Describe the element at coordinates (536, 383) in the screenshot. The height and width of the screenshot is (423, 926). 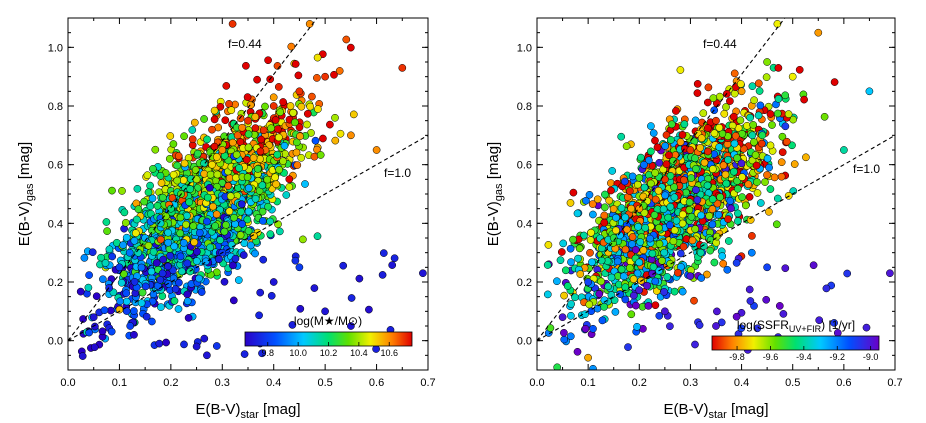
I see `x-tick-label: 0.0` at that location.